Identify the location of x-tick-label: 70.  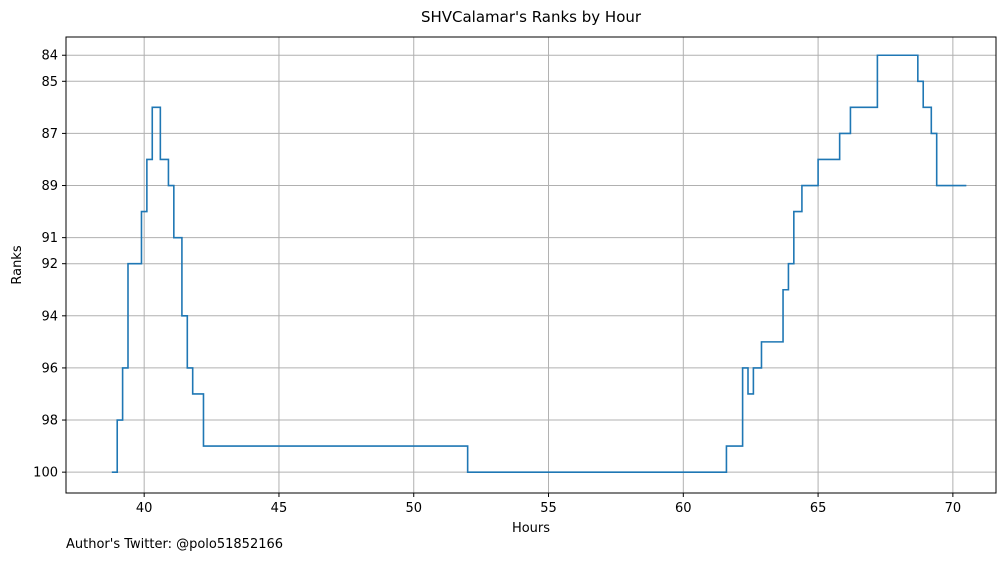
(953, 508).